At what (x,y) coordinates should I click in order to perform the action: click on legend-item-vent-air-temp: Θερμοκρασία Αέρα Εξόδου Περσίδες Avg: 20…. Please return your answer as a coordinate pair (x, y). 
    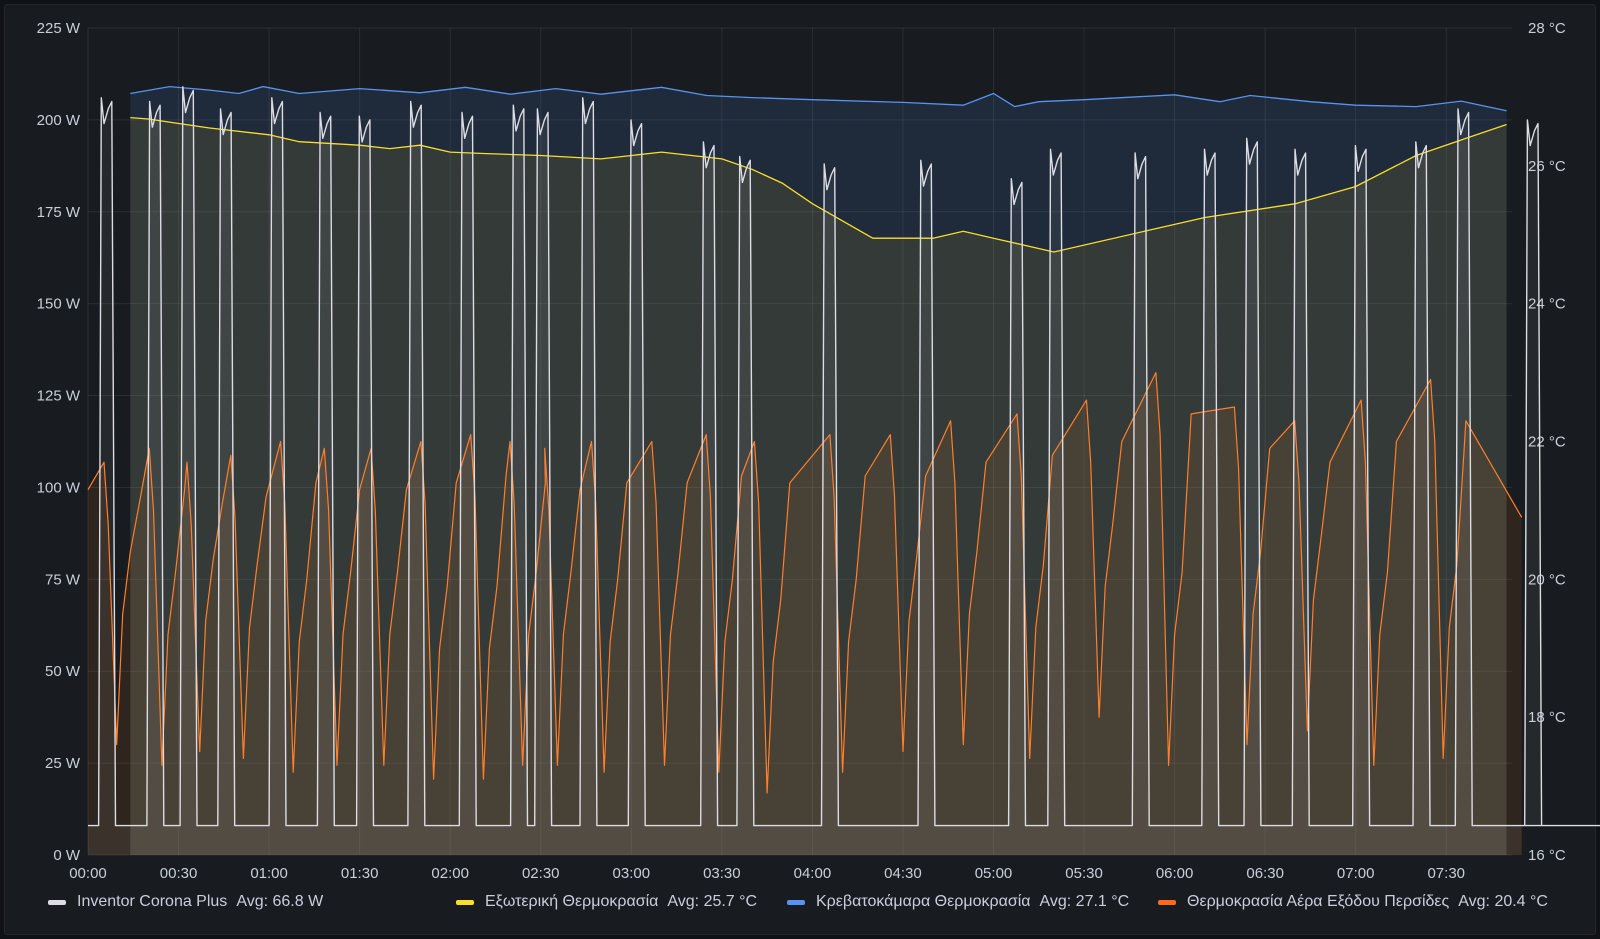
    Looking at the image, I should click on (1353, 902).